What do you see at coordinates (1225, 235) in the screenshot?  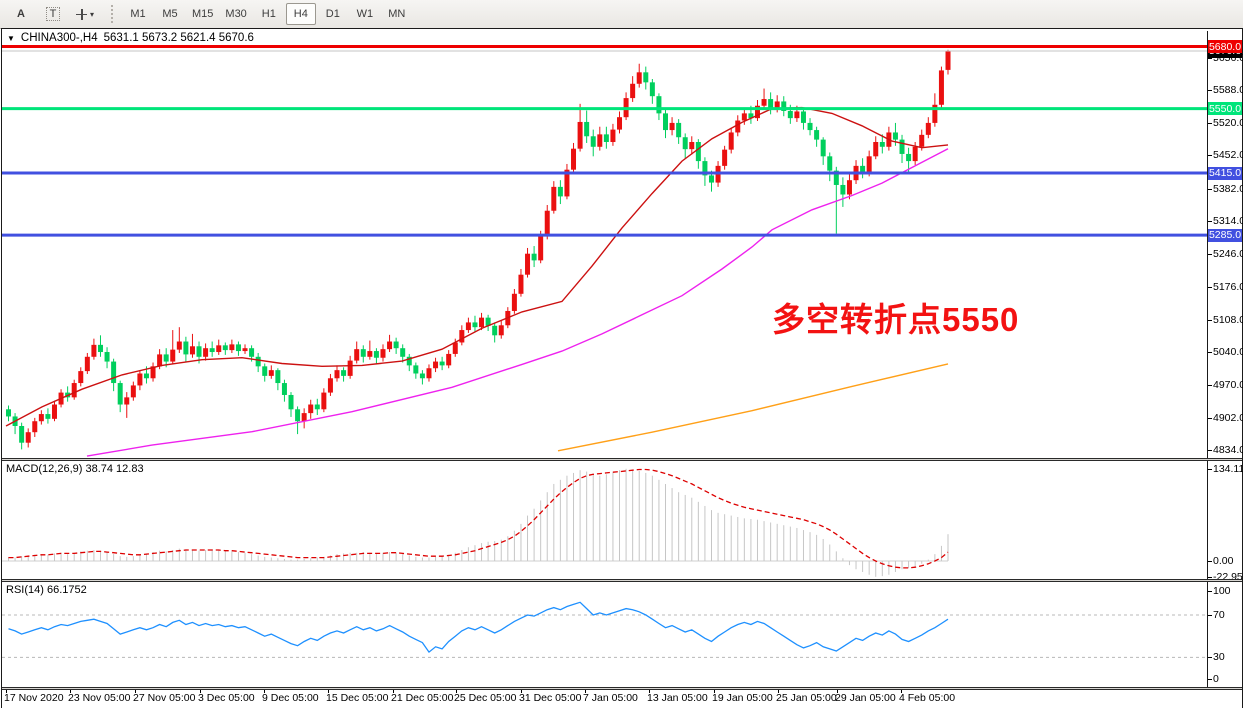 I see `level-price-badge: 5285.0` at bounding box center [1225, 235].